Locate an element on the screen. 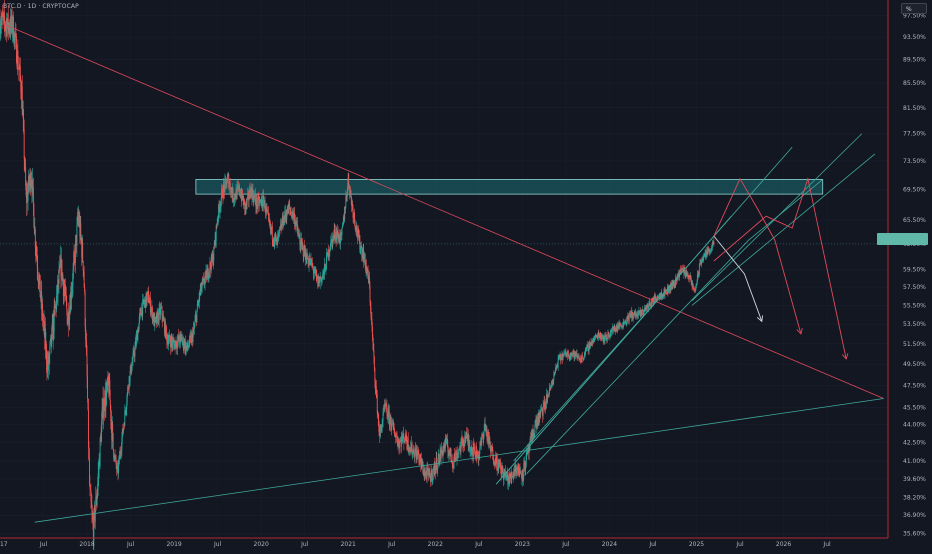 Image resolution: width=932 pixels, height=554 pixels. resistance-zone-group is located at coordinates (509, 186).